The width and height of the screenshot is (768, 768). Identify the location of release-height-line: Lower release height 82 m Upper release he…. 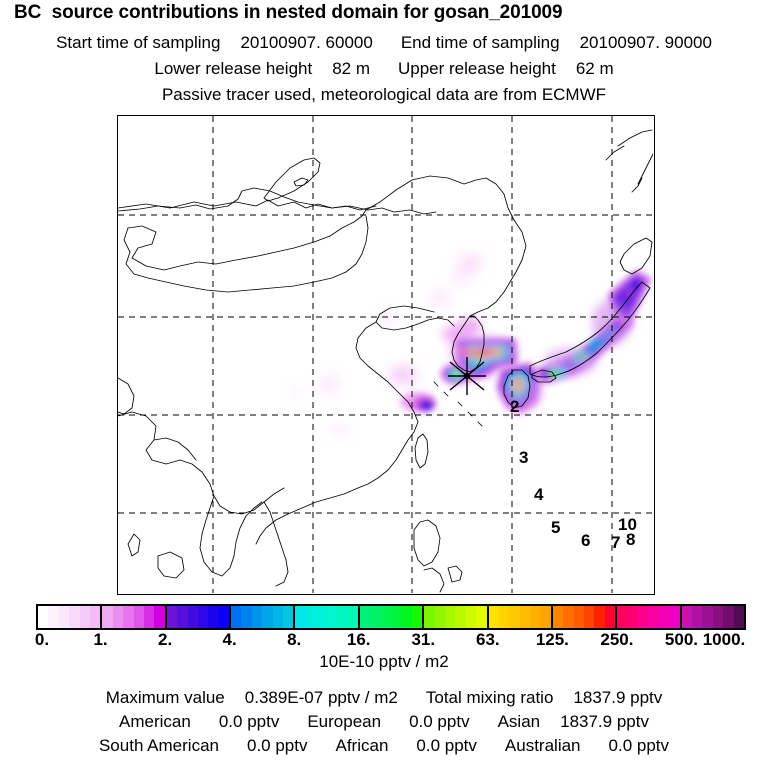
(384, 69).